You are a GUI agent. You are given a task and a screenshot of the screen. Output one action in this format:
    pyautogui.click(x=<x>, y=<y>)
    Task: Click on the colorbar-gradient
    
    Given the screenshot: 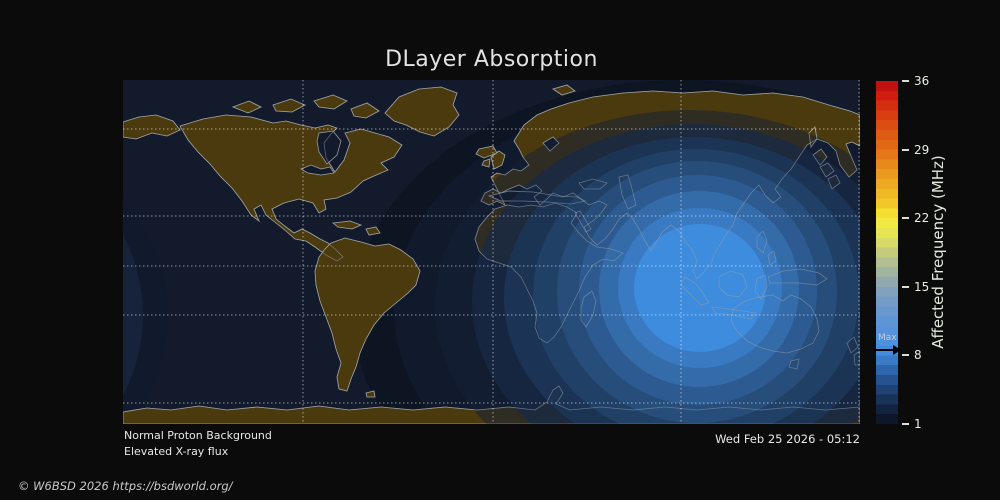 What is the action you would take?
    pyautogui.click(x=887, y=252)
    